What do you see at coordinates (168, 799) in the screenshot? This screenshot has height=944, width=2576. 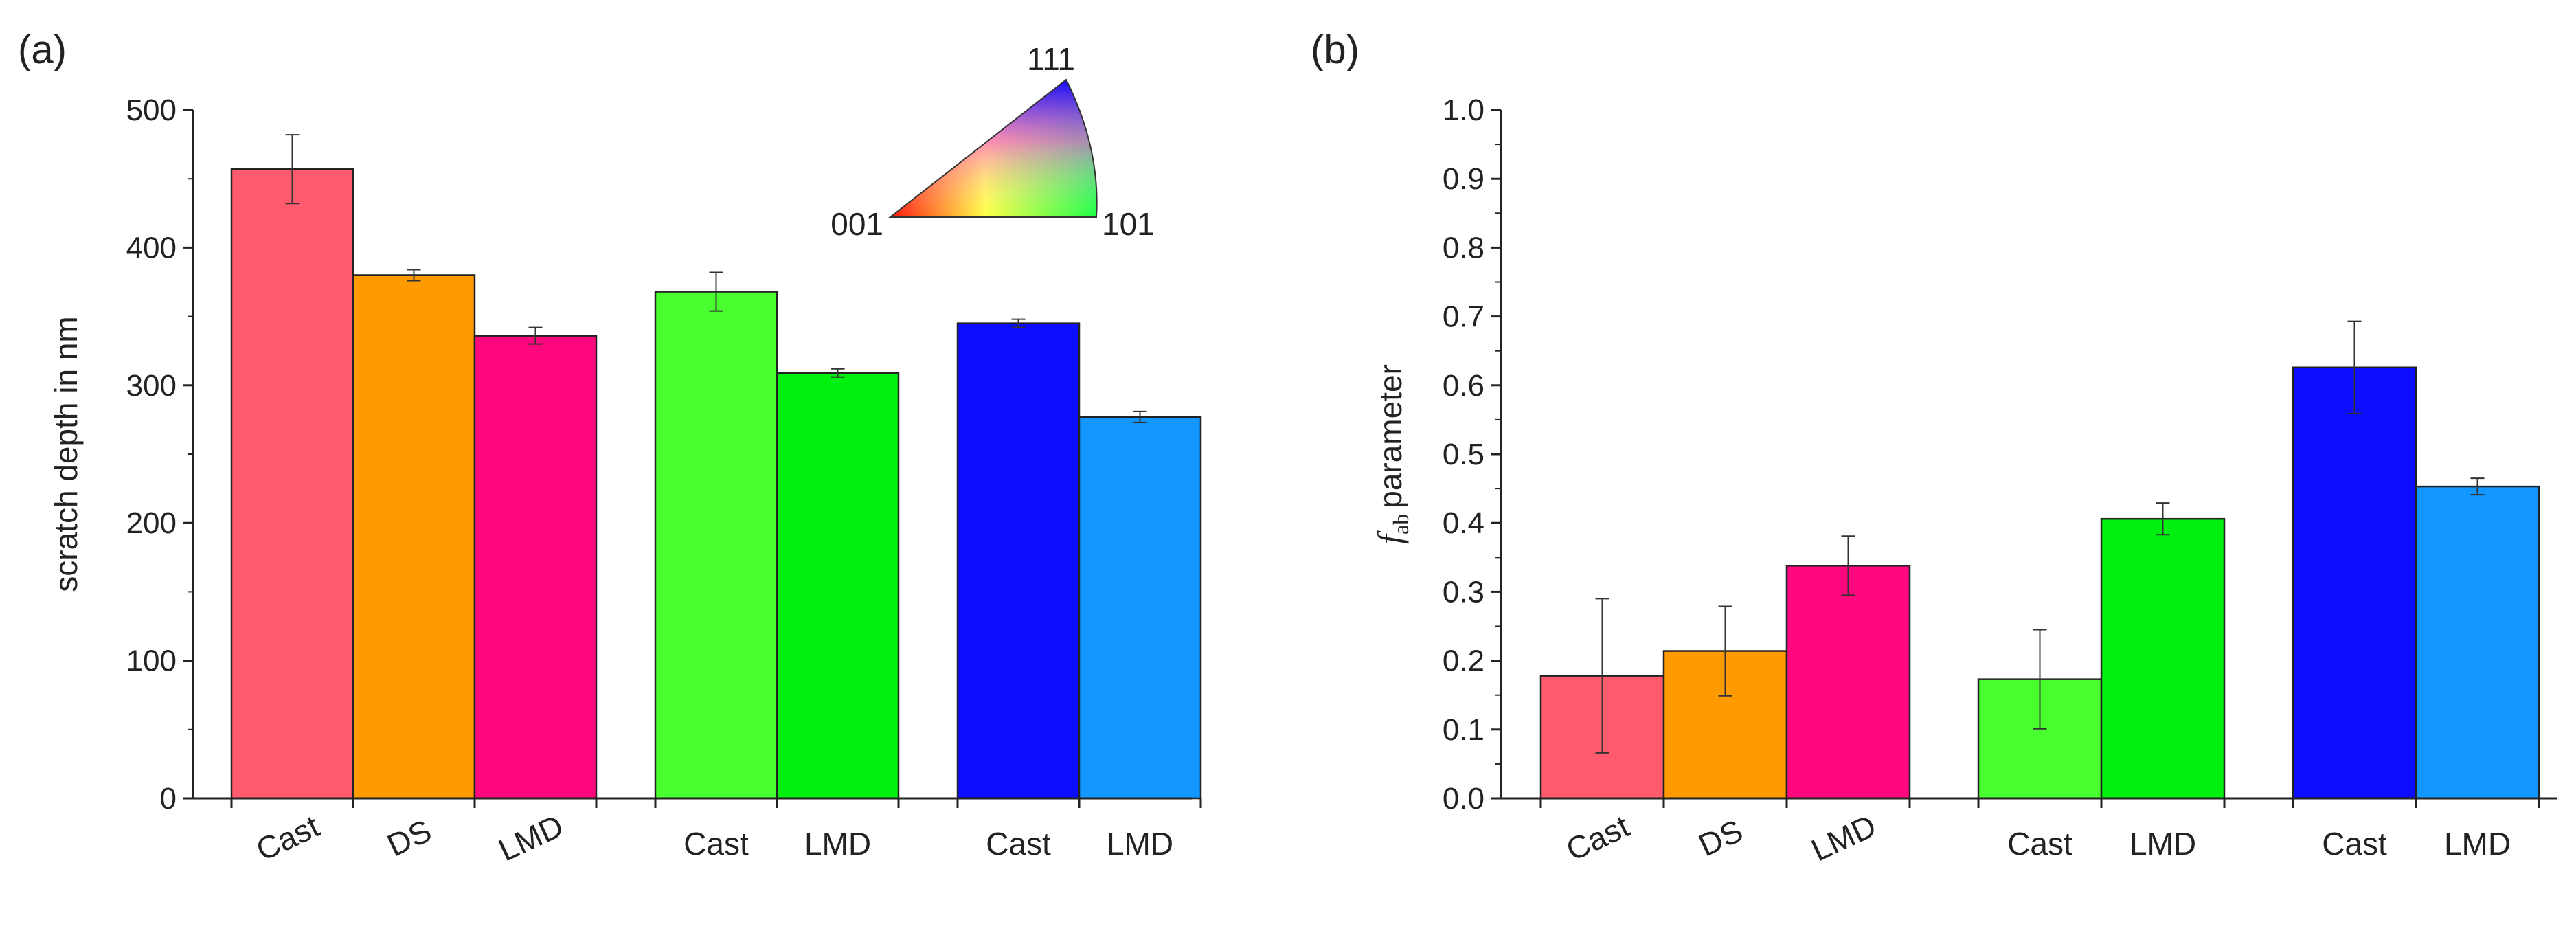 I see `y-tick-label: 0` at bounding box center [168, 799].